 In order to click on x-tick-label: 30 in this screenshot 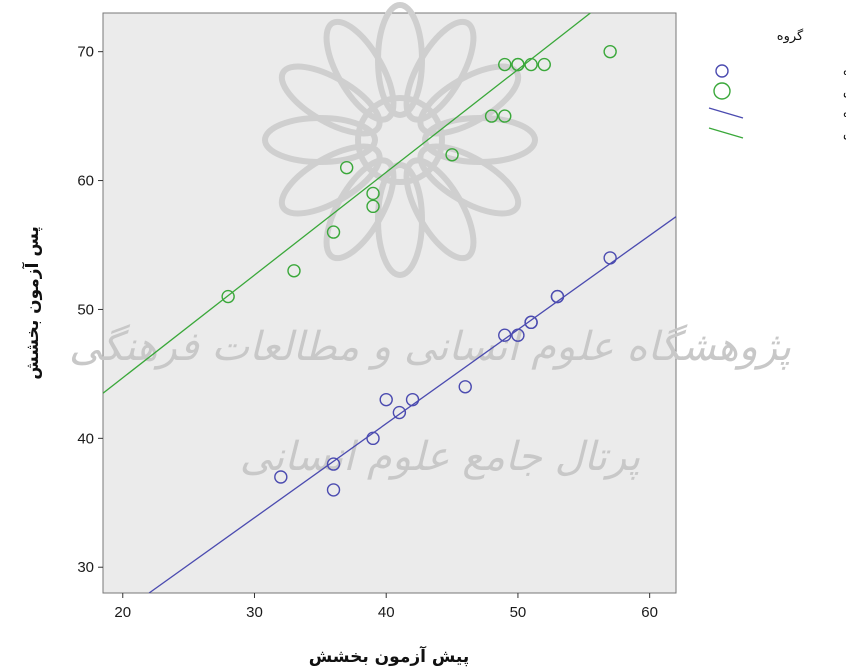, I will do `click(254, 612)`.